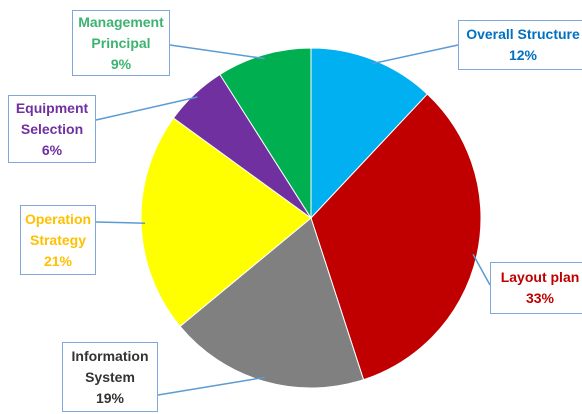  What do you see at coordinates (523, 34) in the screenshot?
I see `label-name: Overall Structure` at bounding box center [523, 34].